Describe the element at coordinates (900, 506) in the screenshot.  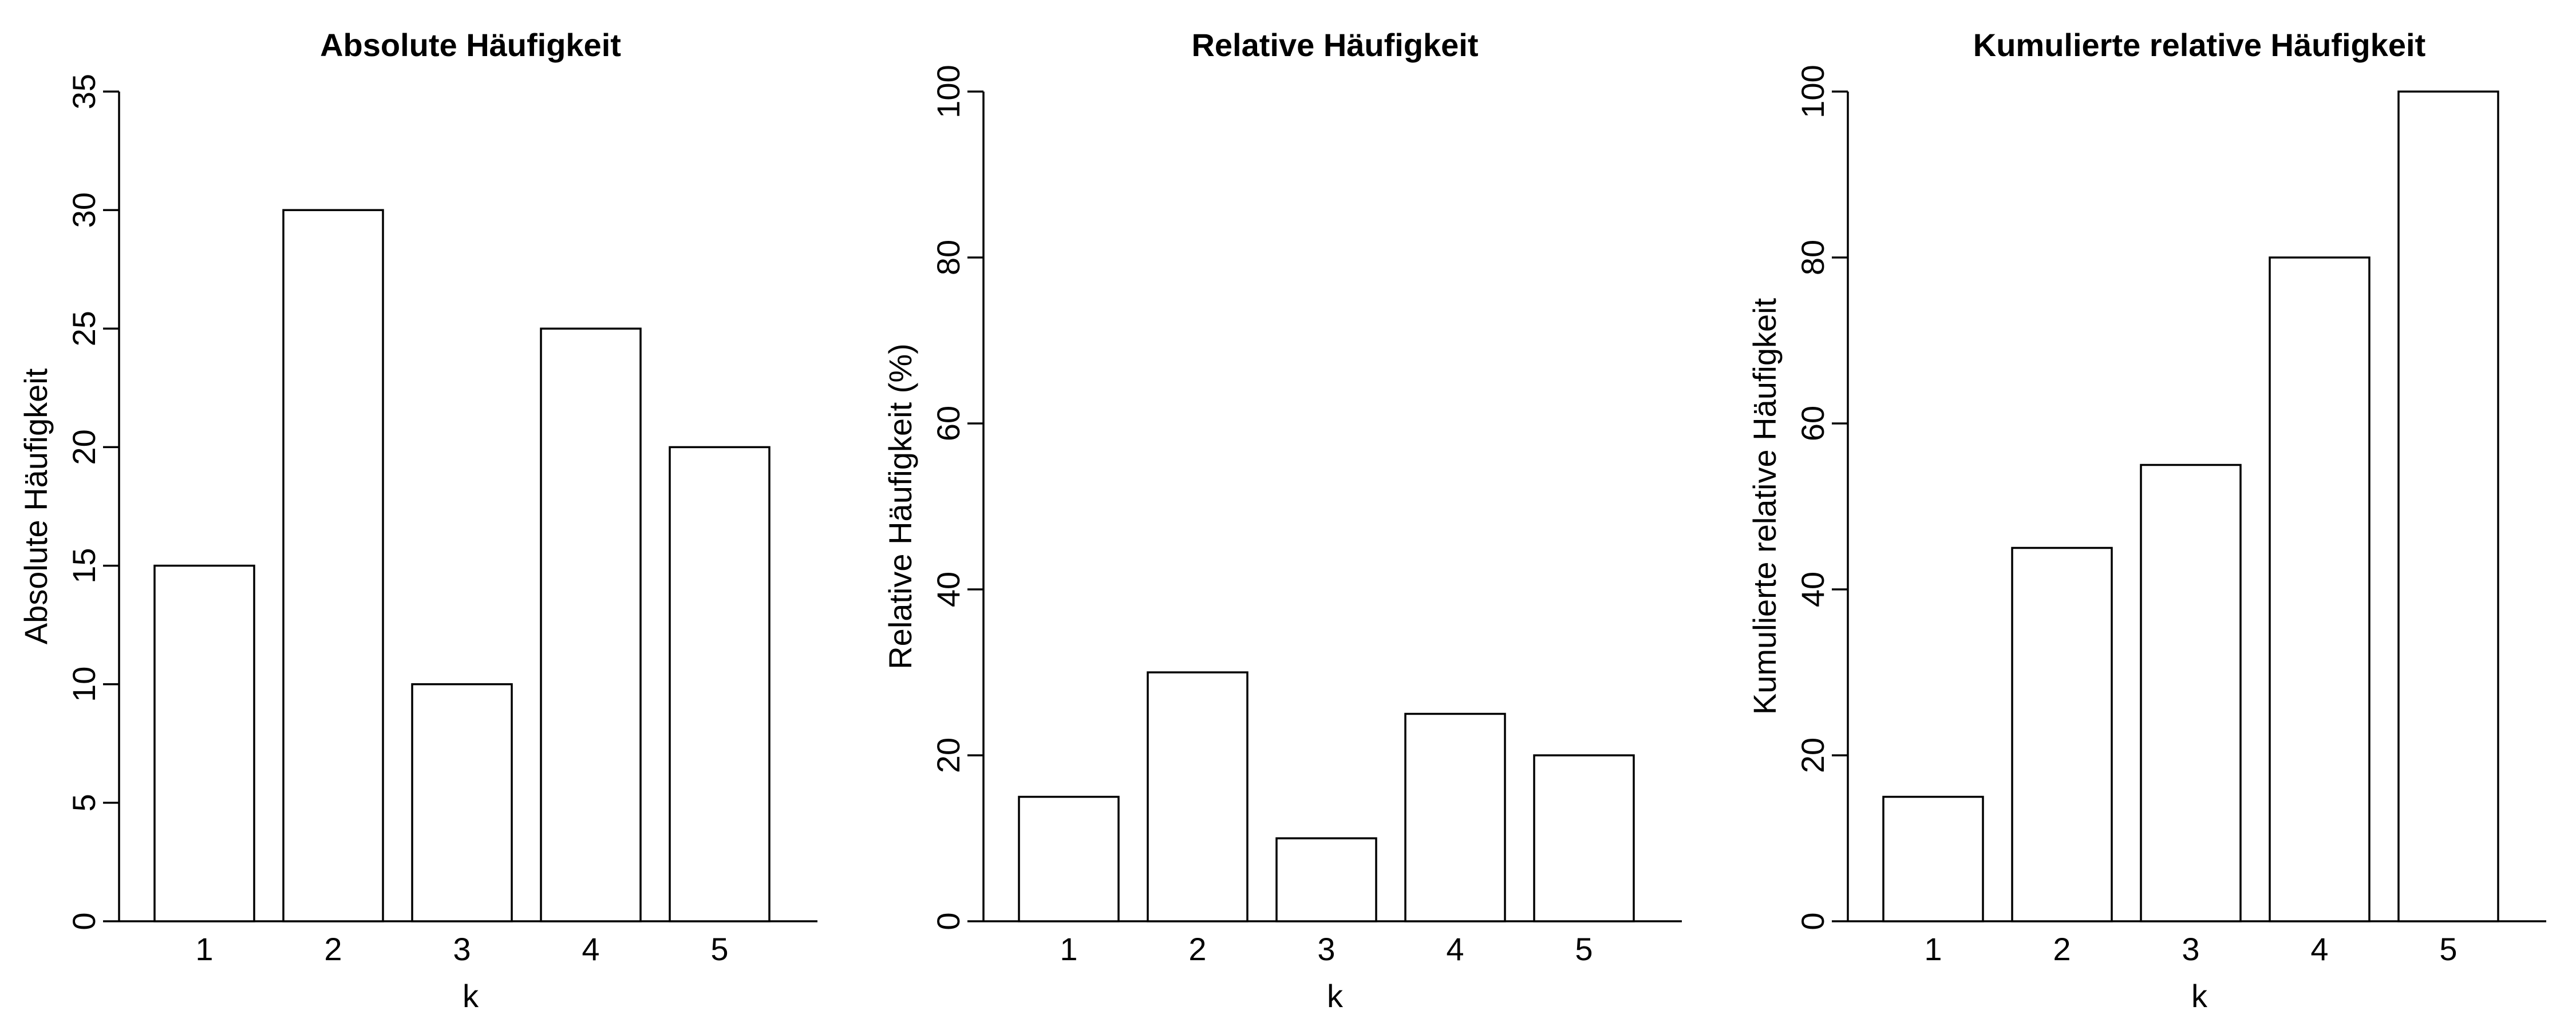
I see `y-axis-label: Relative Häufigkeit (%)` at that location.